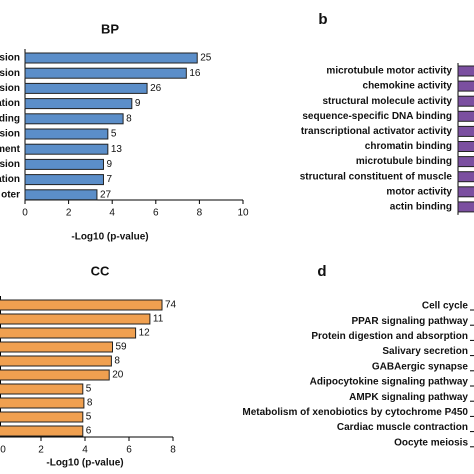 Image resolution: width=474 pixels, height=474 pixels. Describe the element at coordinates (117, 149) in the screenshot. I see `count-label: 13` at that location.